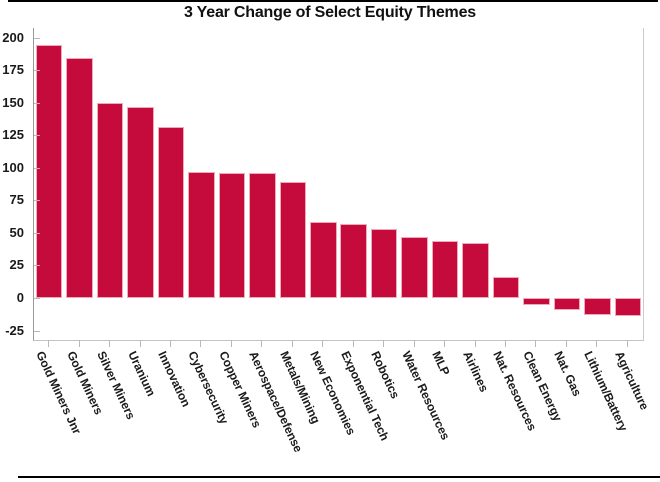  Describe the element at coordinates (506, 288) in the screenshot. I see `bar-nat-resources` at that location.